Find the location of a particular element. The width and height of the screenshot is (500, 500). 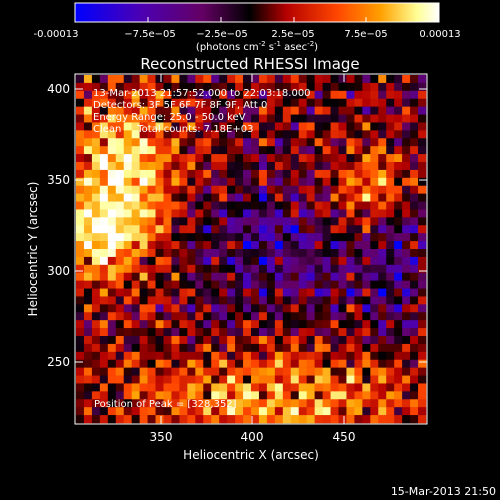

y-tick-label: 250 is located at coordinates (58, 362).